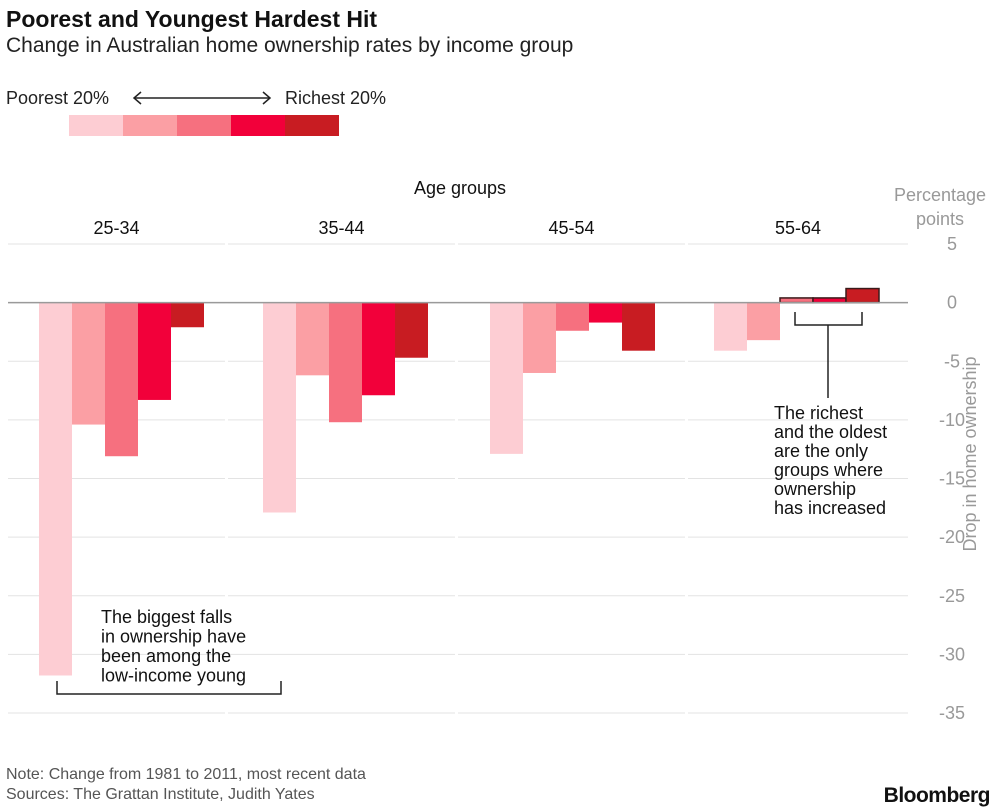  Describe the element at coordinates (336, 98) in the screenshot. I see `legend-right-label: Richest 20%` at that location.